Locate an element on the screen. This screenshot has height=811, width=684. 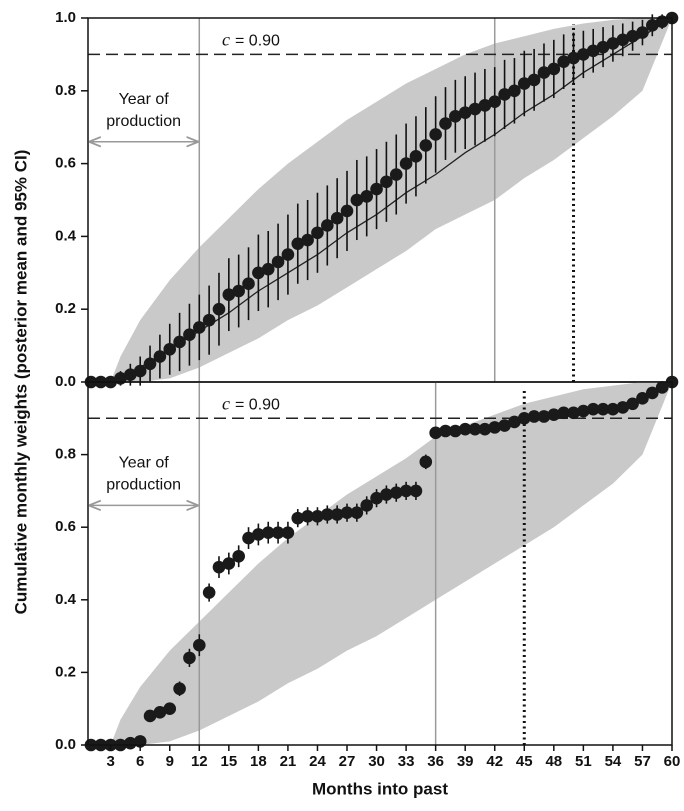
x-tick-label: 39 is located at coordinates (465, 761).